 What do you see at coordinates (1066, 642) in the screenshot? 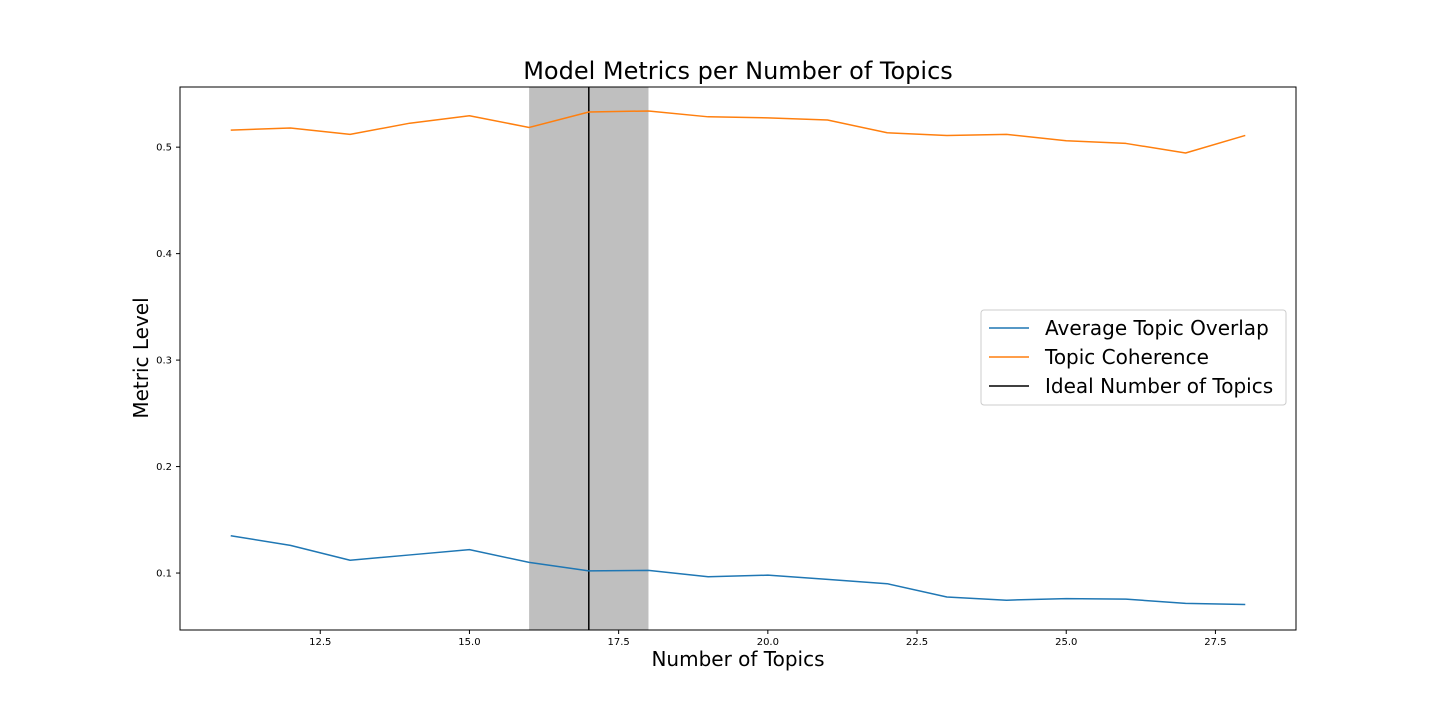
I see `x-tick-label: 25.0` at bounding box center [1066, 642].